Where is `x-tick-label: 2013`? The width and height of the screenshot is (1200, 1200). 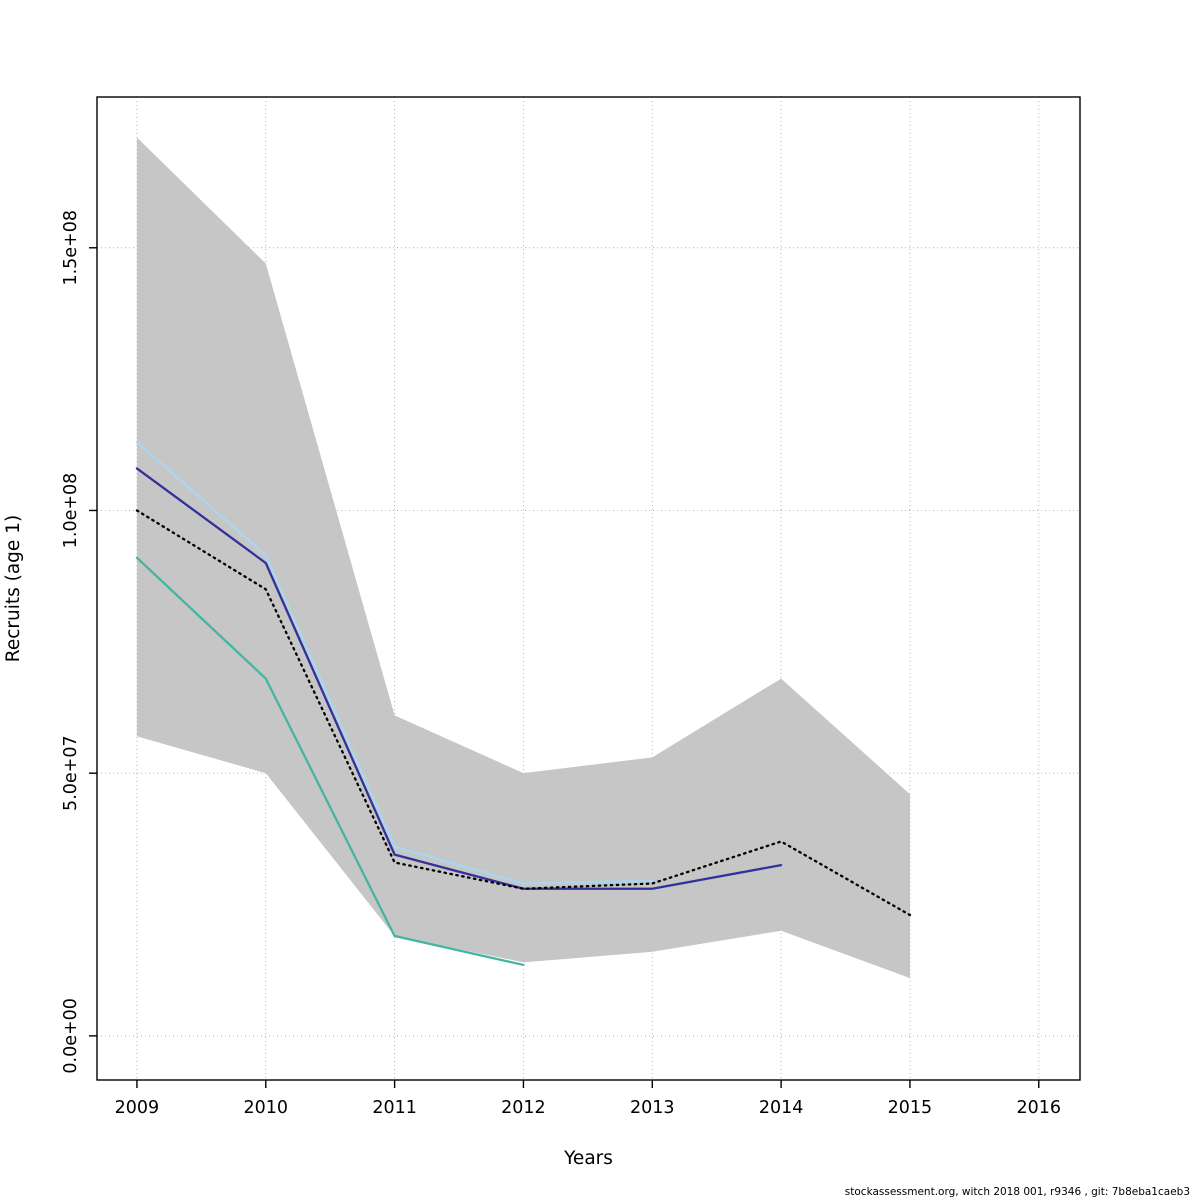
x-tick-label: 2013 is located at coordinates (652, 1108).